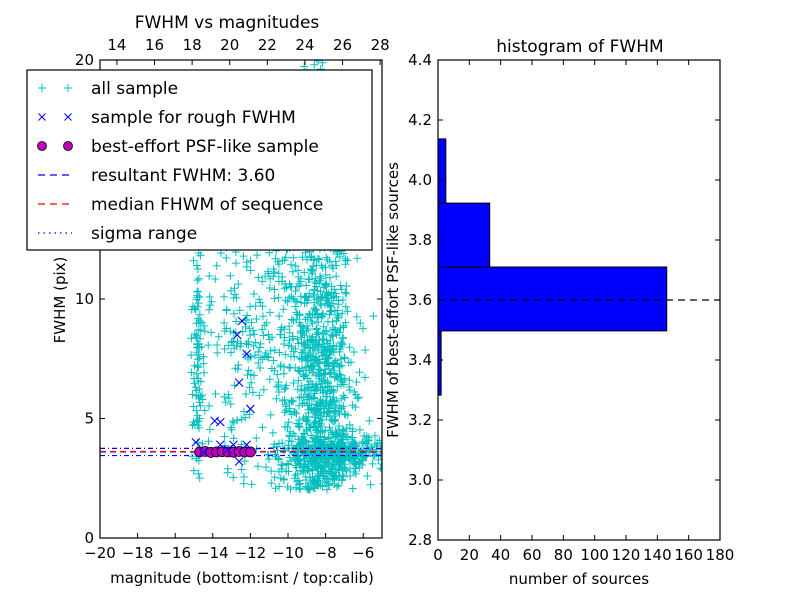 The width and height of the screenshot is (800, 600). Describe the element at coordinates (183, 176) in the screenshot. I see `legend-entry-label: resultant FWHM: 3.60` at that location.